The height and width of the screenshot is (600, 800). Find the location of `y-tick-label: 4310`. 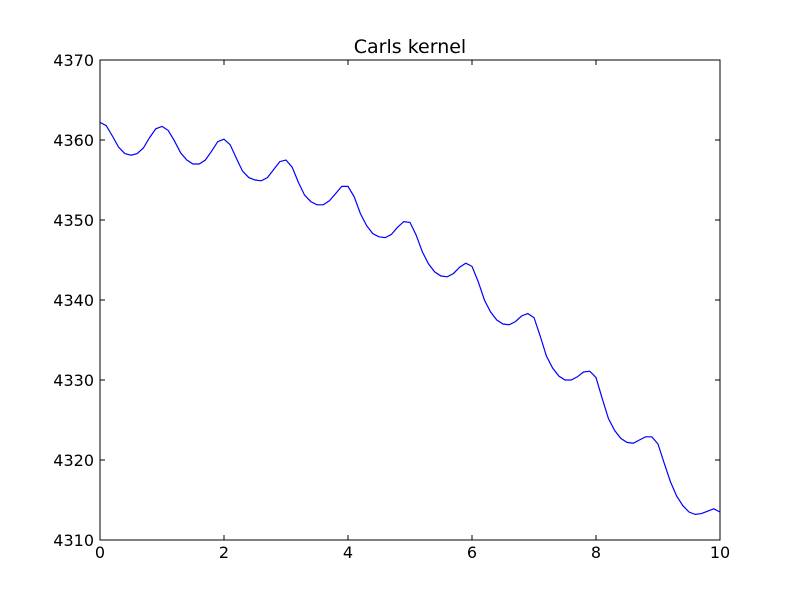

y-tick-label: 4310 is located at coordinates (73, 540).